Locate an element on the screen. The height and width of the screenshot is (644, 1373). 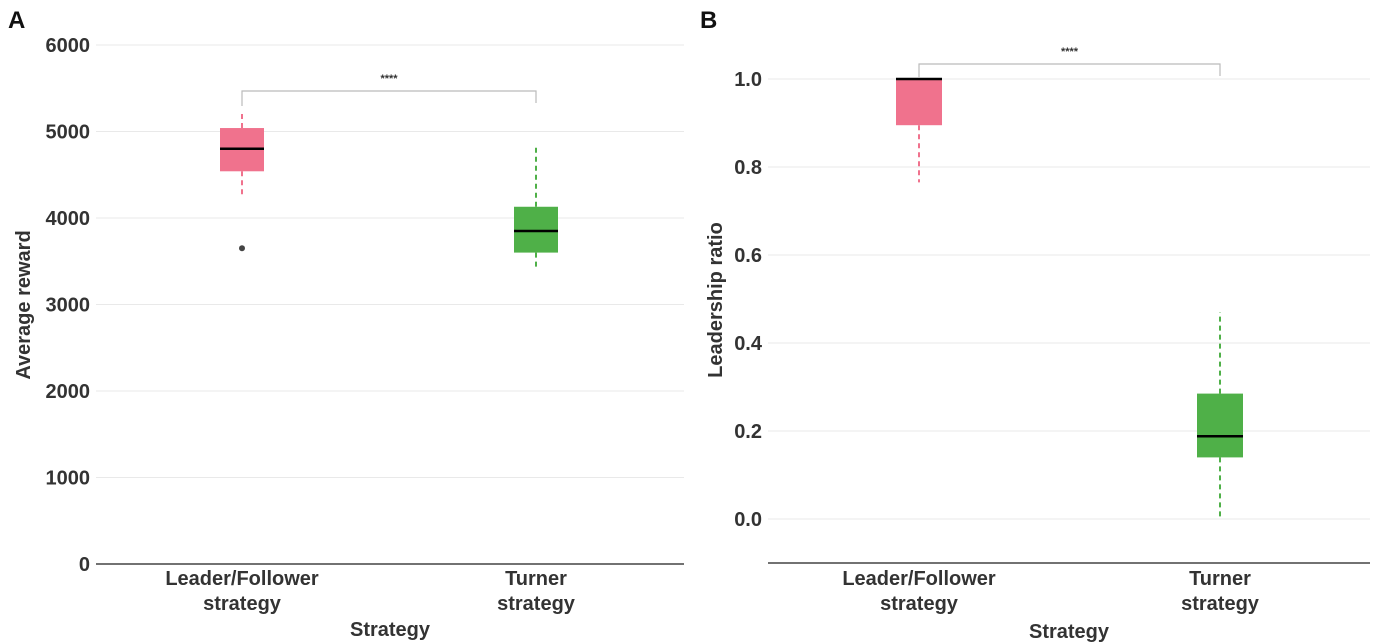
y-tick-label: 5000 is located at coordinates (68, 133).